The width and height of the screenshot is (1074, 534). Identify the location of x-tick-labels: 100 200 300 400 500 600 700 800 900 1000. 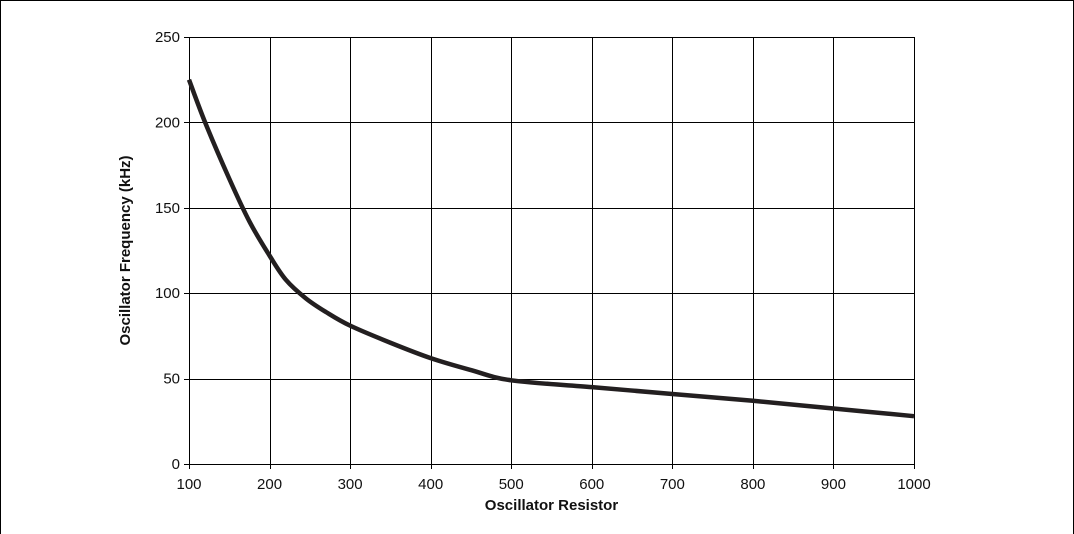
(553, 484).